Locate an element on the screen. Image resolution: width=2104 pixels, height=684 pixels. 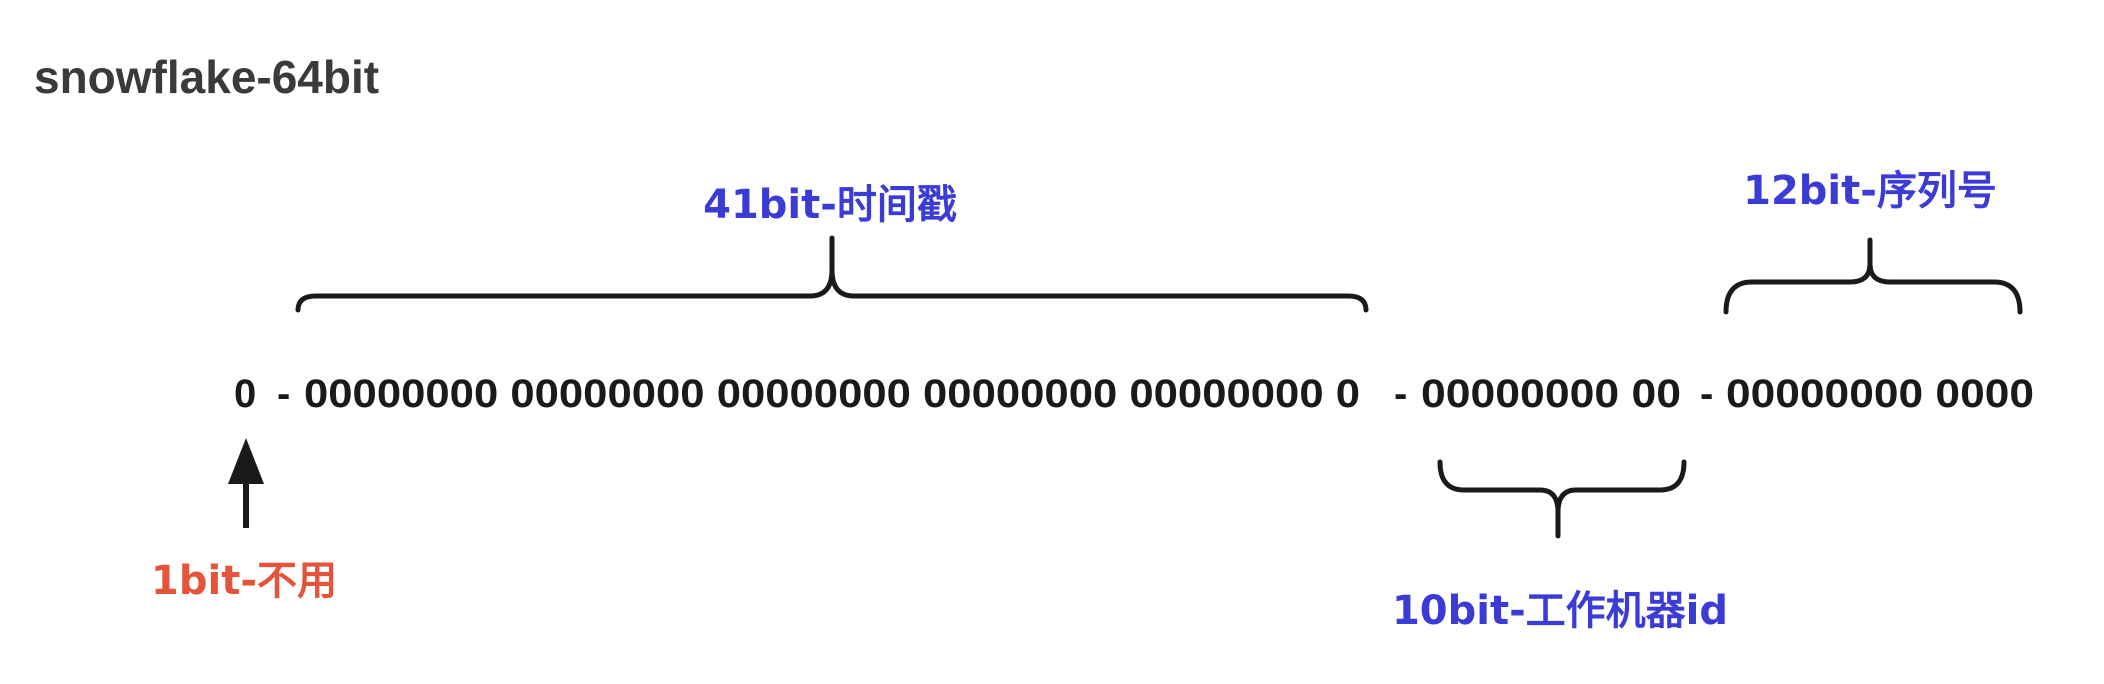
machine-id-bits: 00000000 00 is located at coordinates (1551, 394).